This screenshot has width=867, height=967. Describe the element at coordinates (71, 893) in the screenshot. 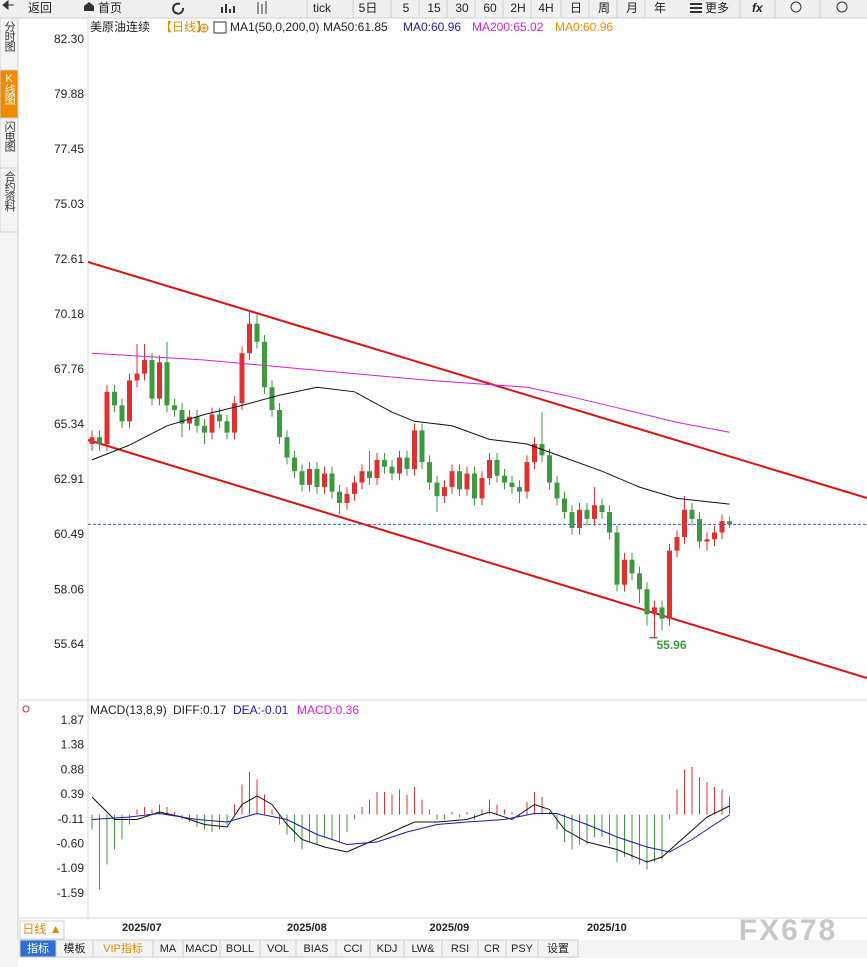

I see `y-tick-label: -1.59` at that location.